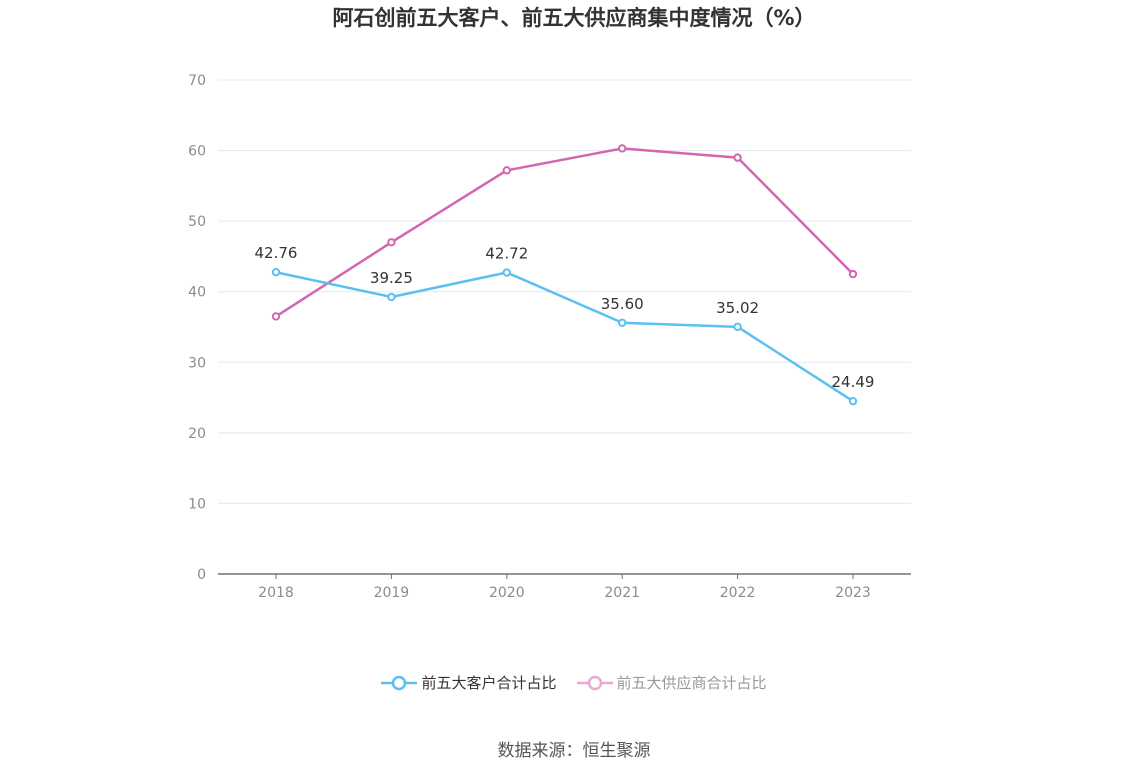 This screenshot has width=1148, height=776. Describe the element at coordinates (737, 308) in the screenshot. I see `data-label-customers: 35.02` at that location.